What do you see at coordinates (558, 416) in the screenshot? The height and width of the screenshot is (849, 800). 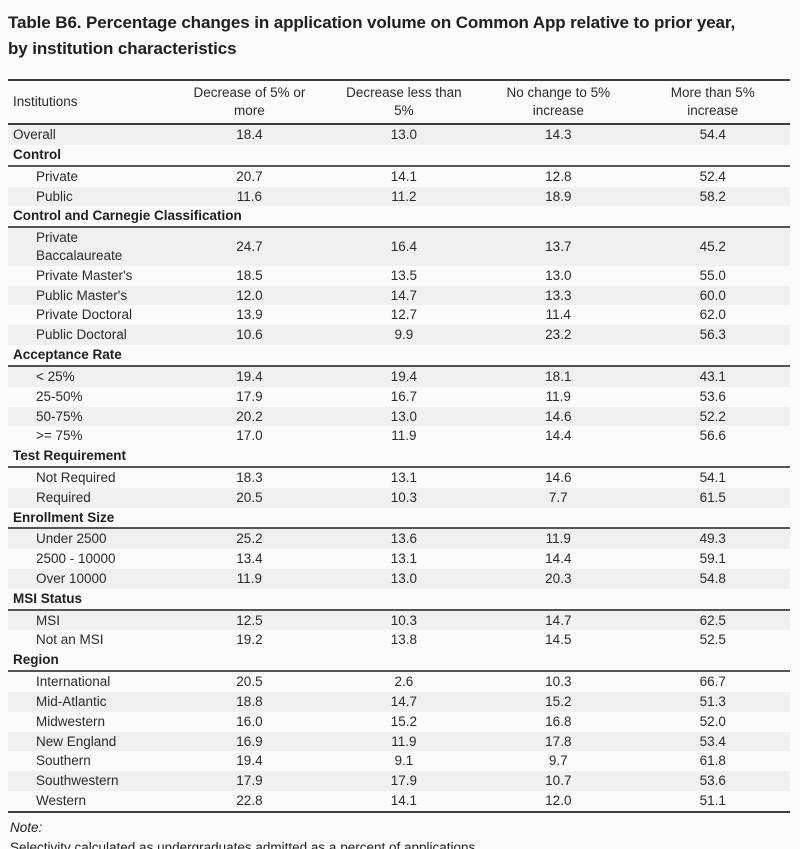 I see `cell-value: 14.6` at bounding box center [558, 416].